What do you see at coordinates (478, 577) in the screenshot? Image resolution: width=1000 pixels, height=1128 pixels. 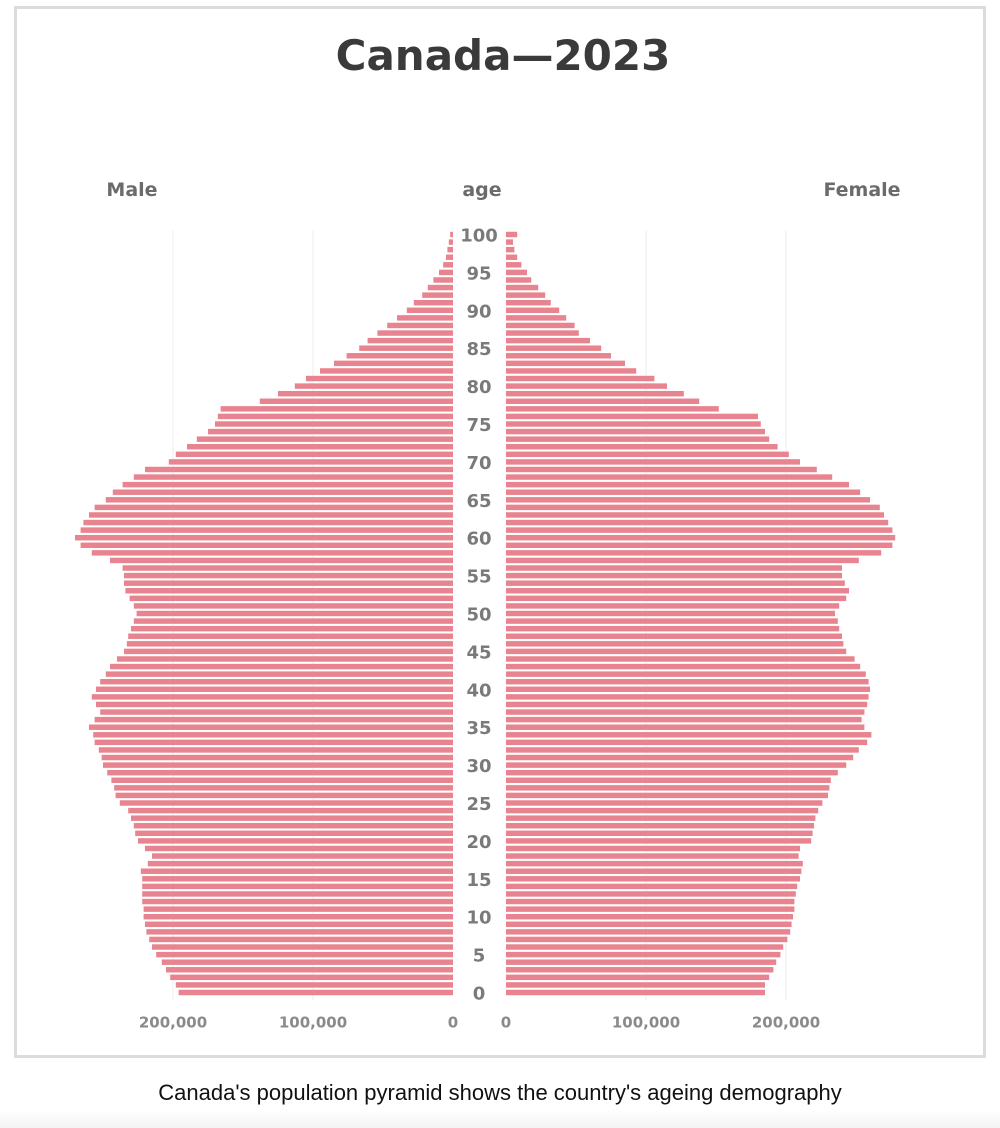 I see `age-tick-label: 55` at bounding box center [478, 577].